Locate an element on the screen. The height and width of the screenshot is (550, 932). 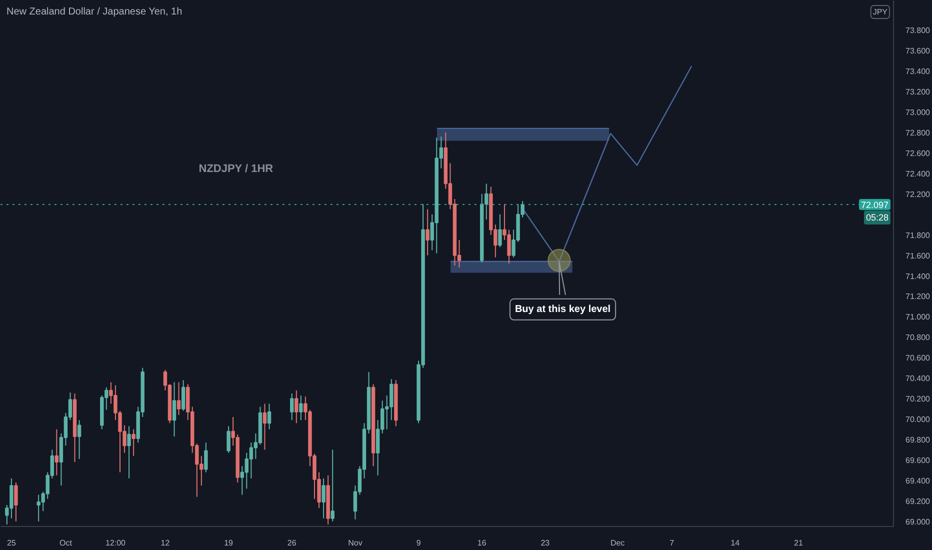
y-tick-label: 72.600 is located at coordinates (918, 153).